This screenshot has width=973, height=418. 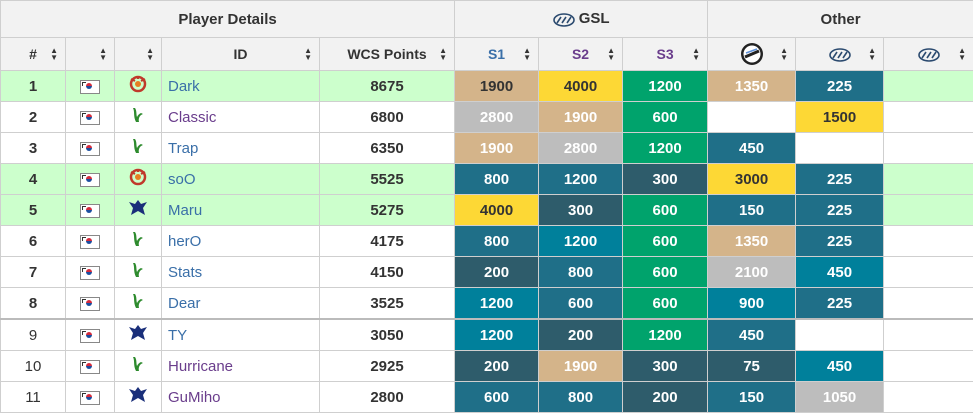 I want to click on protoss-race-icon, so click(x=138, y=272).